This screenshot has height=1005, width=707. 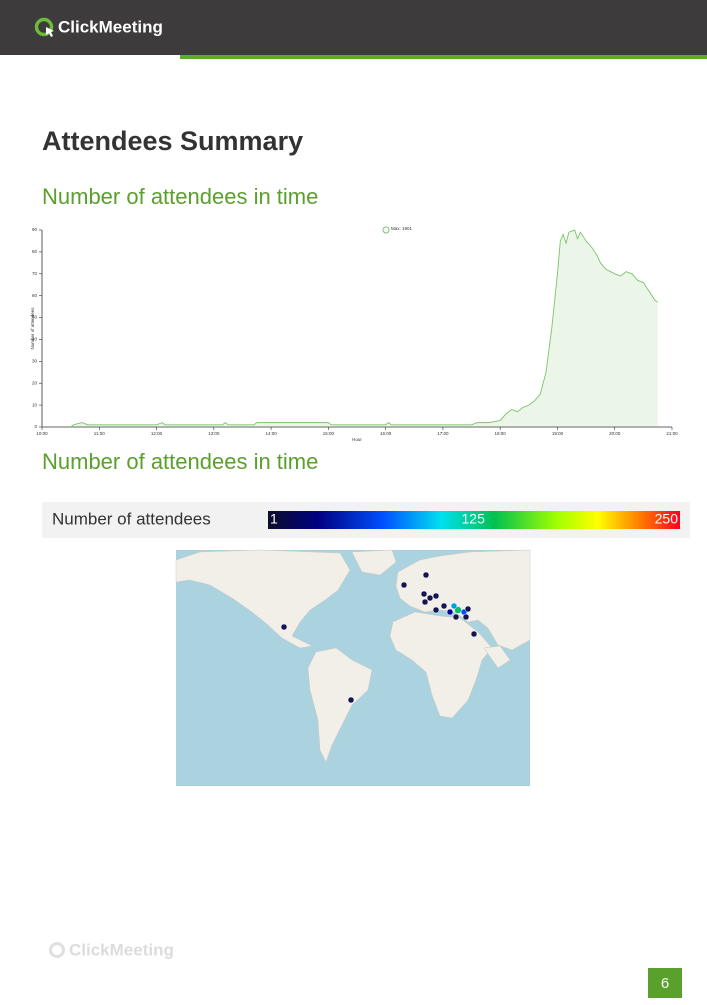 I want to click on legend-label: Max: 1901, so click(x=402, y=228).